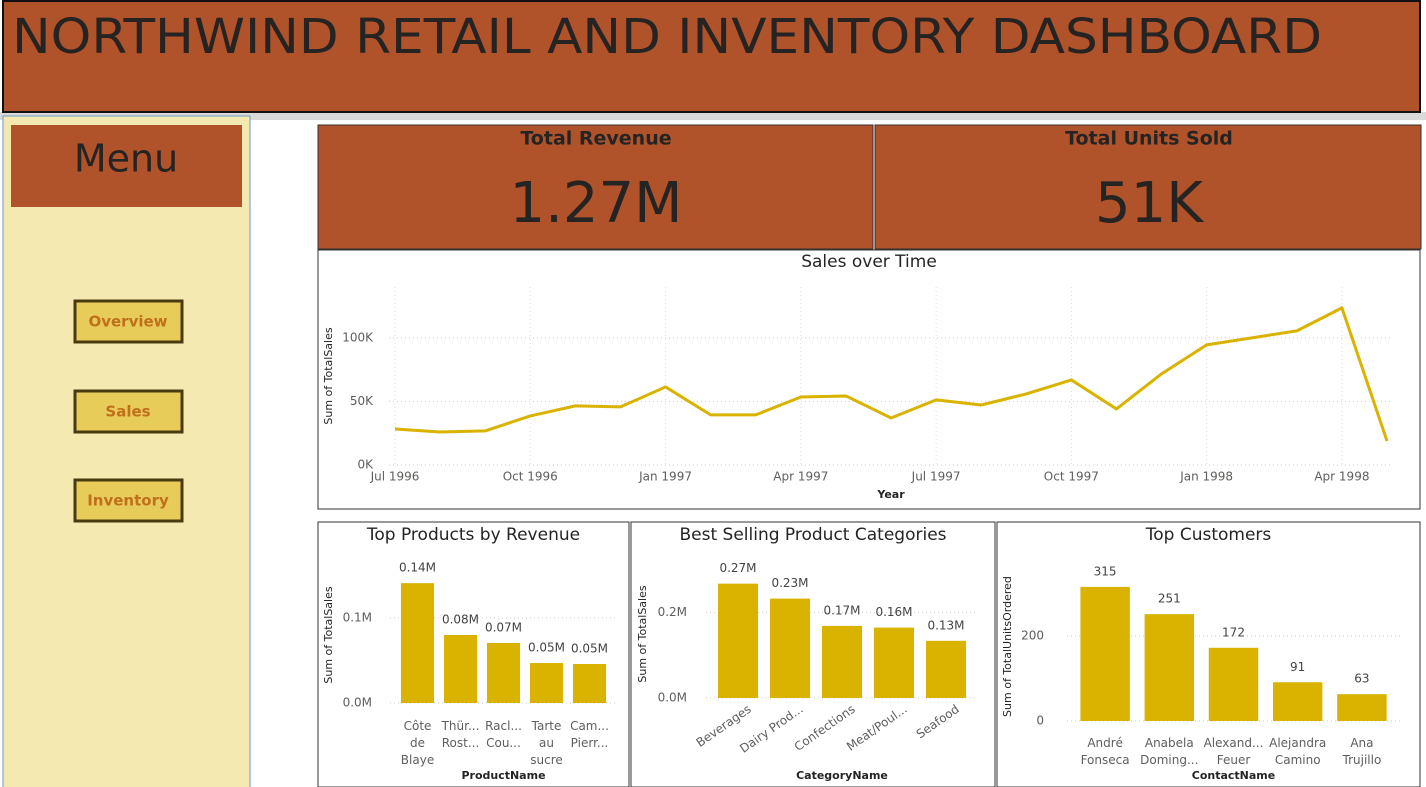 Image resolution: width=1426 pixels, height=787 pixels. I want to click on data-label: 0.08M, so click(460, 620).